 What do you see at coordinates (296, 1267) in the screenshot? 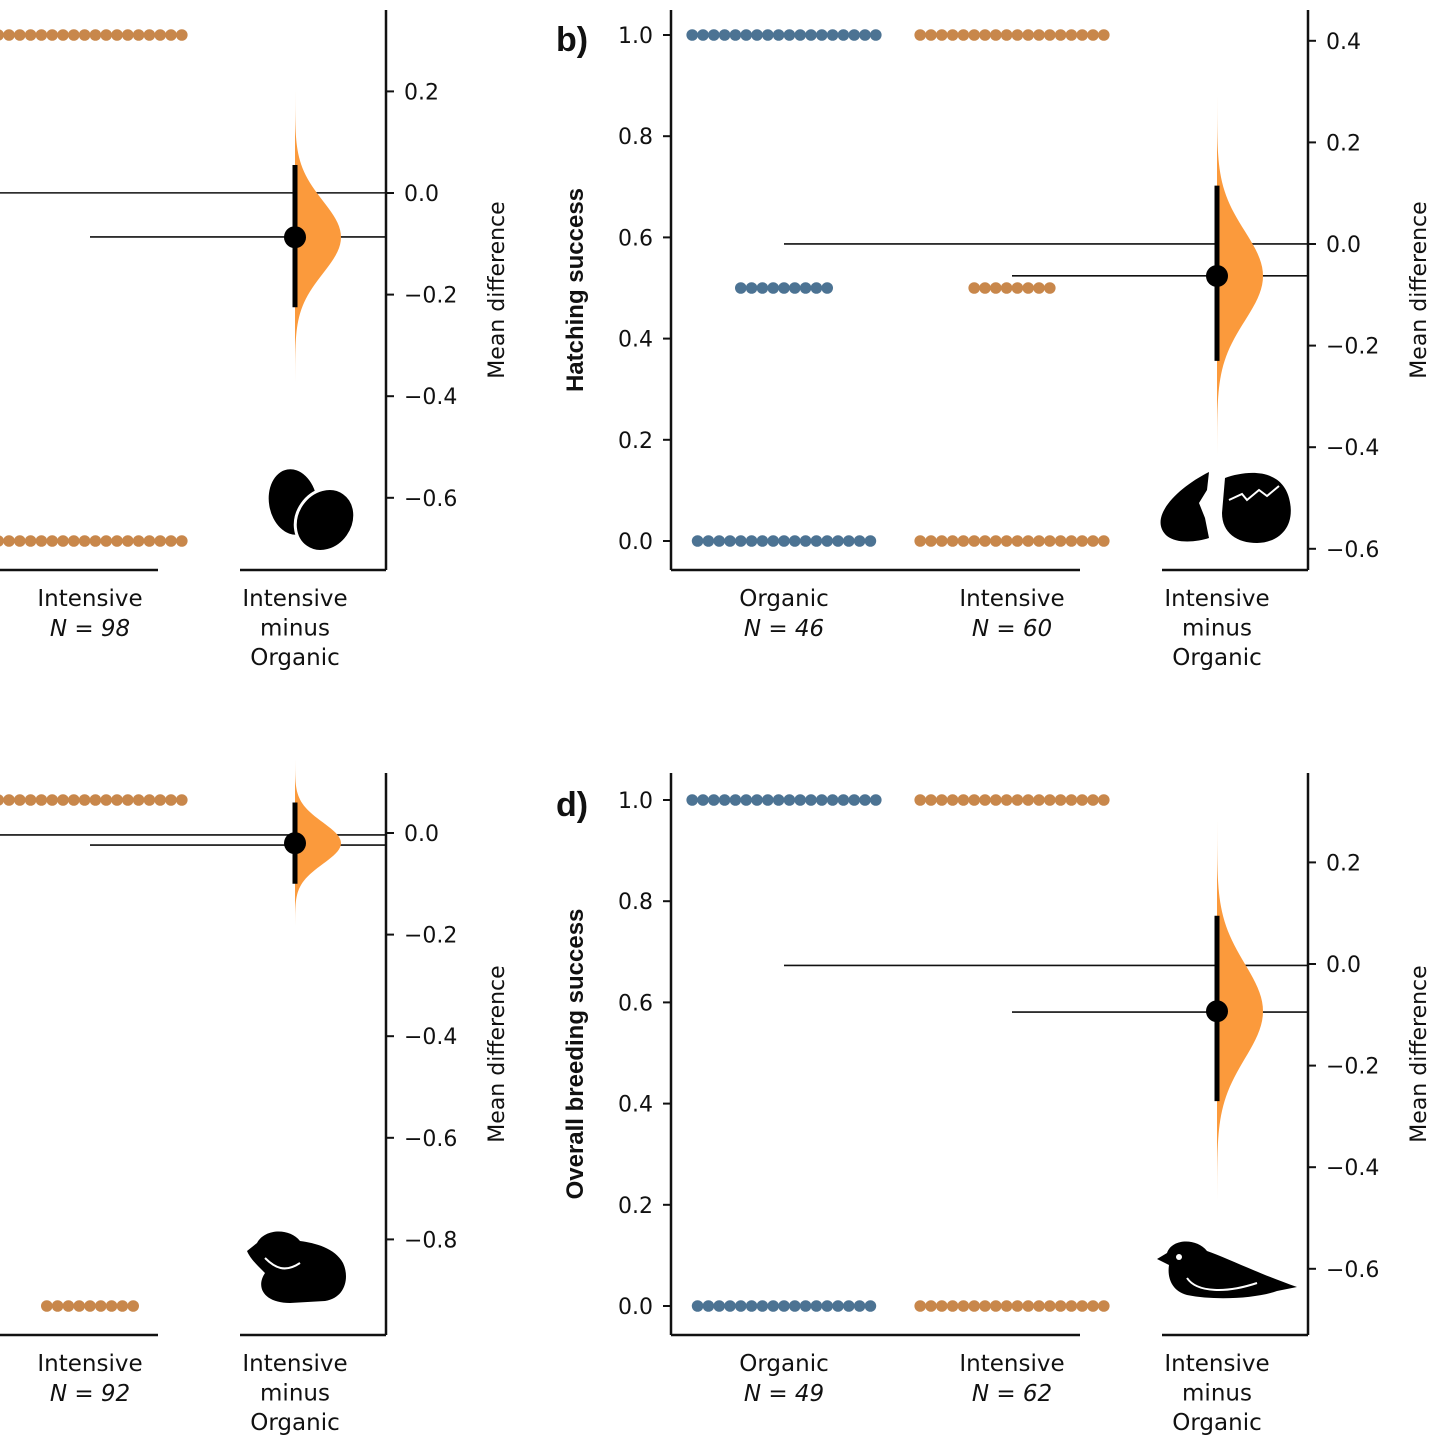
I see `chick-icon` at bounding box center [296, 1267].